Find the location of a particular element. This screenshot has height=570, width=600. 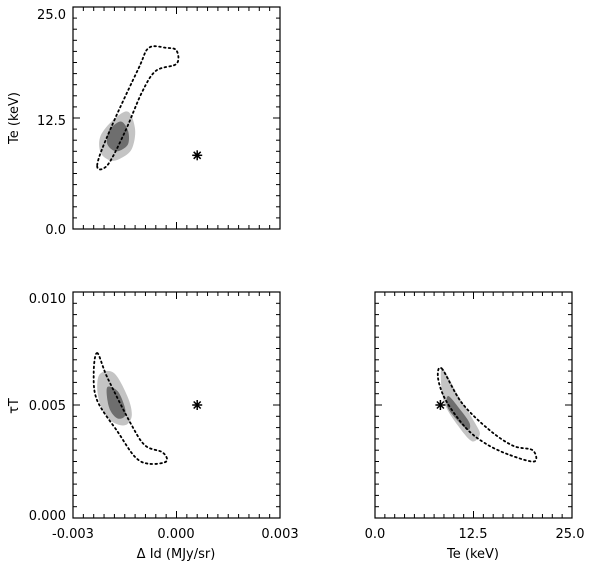

tick-label-y-0-010: 0.010 is located at coordinates (47, 299).